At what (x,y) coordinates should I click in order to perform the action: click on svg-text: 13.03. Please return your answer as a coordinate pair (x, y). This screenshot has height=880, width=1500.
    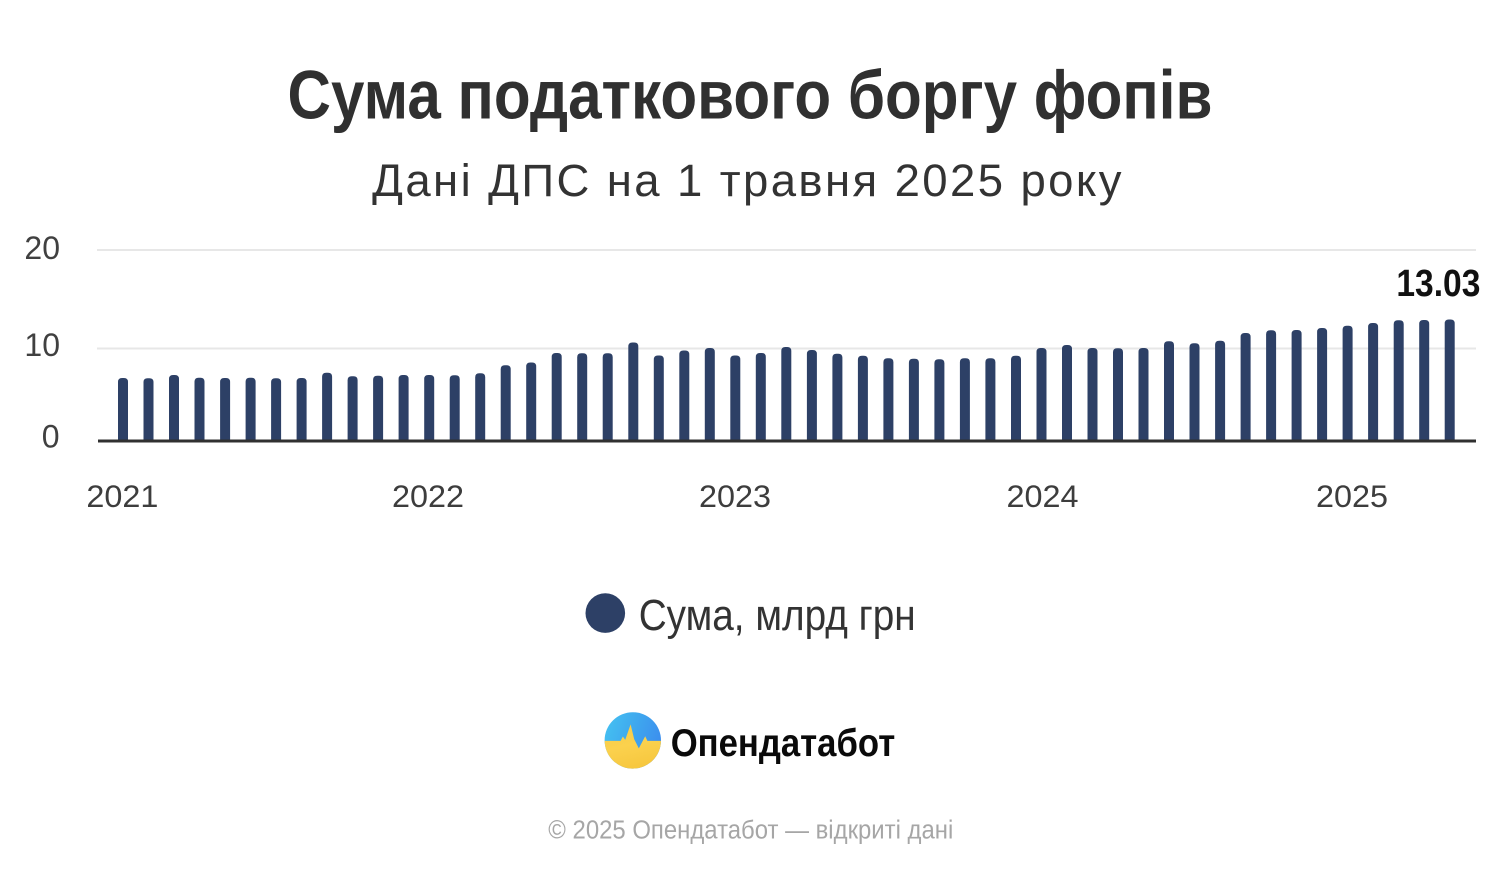
    Looking at the image, I should click on (1438, 284).